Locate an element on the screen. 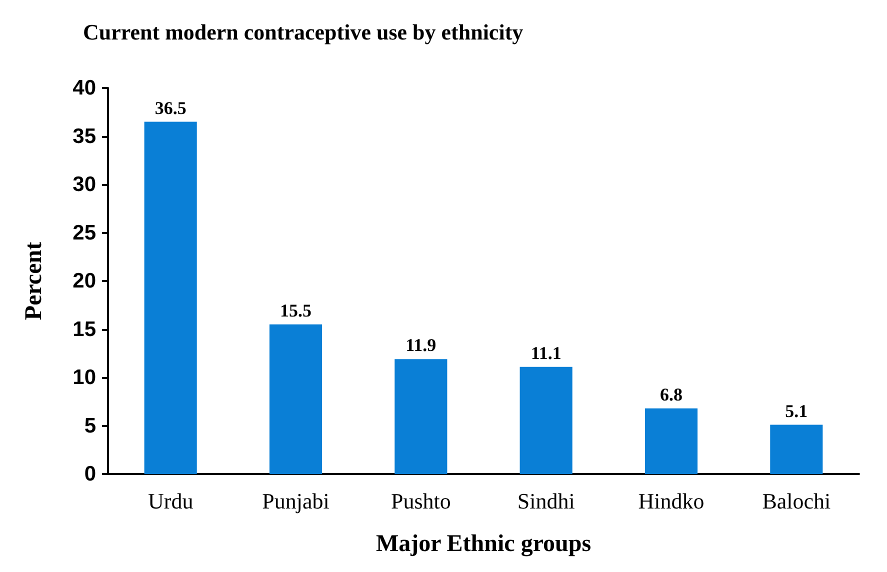 The height and width of the screenshot is (572, 887). data-label: 36.5 is located at coordinates (170, 108).